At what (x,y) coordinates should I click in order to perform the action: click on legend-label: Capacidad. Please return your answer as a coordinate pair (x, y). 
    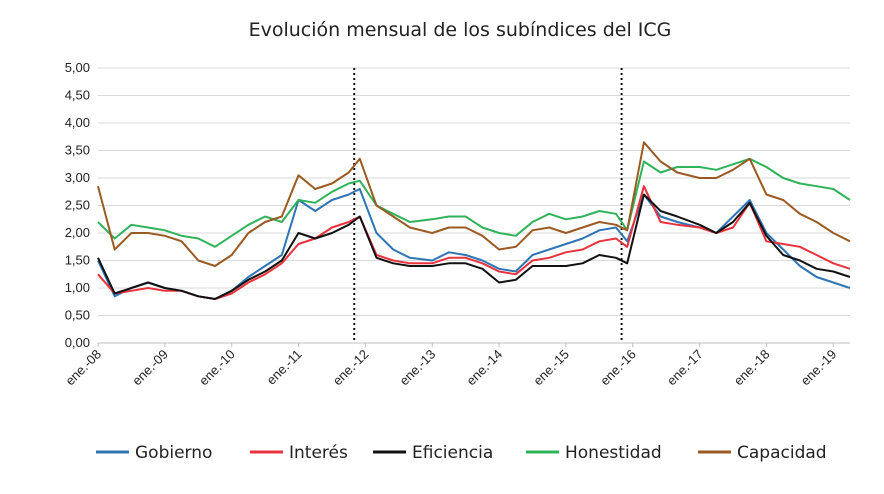
    Looking at the image, I should click on (782, 453).